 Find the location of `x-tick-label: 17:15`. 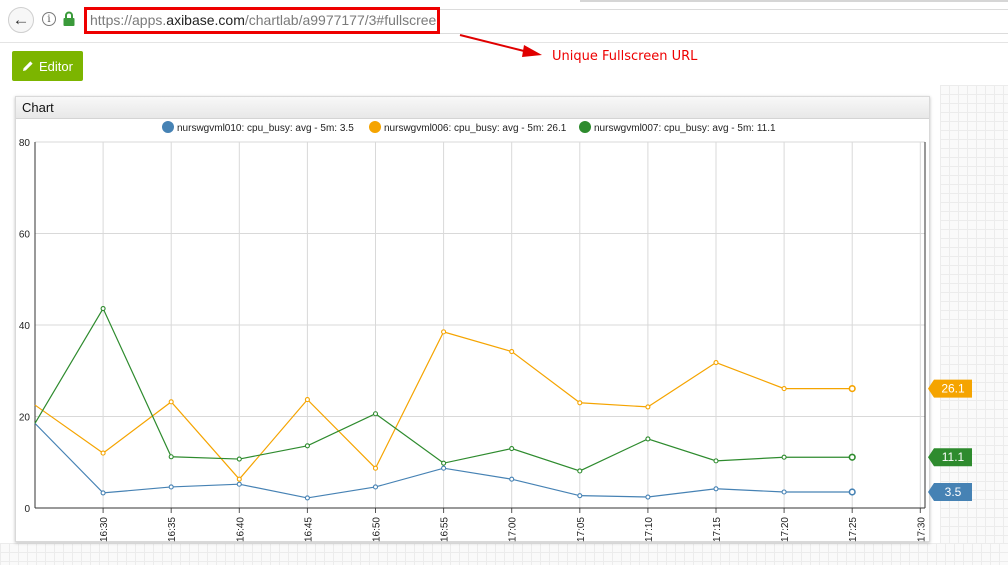

x-tick-label: 17:15 is located at coordinates (717, 529).